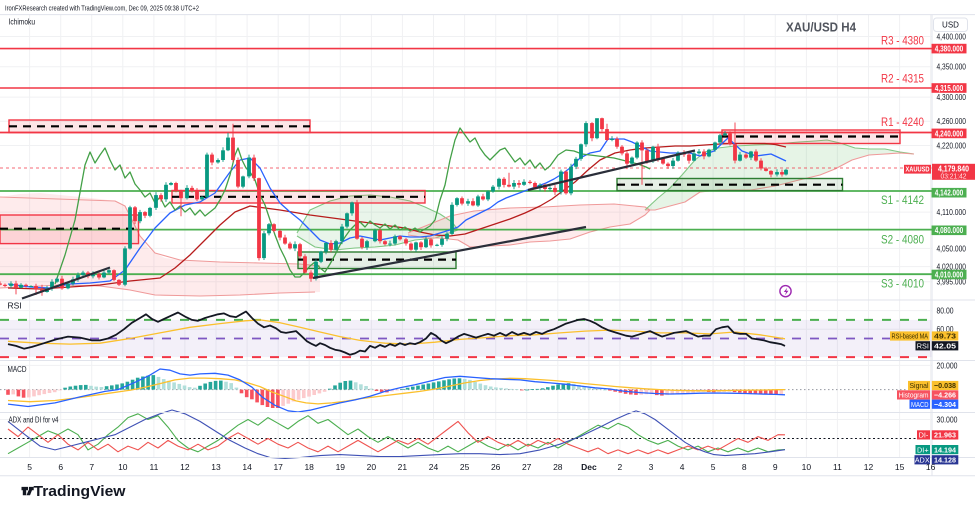 The height and width of the screenshot is (512, 975). What do you see at coordinates (945, 336) in the screenshot?
I see `svg-text: 49.73` at bounding box center [945, 336].